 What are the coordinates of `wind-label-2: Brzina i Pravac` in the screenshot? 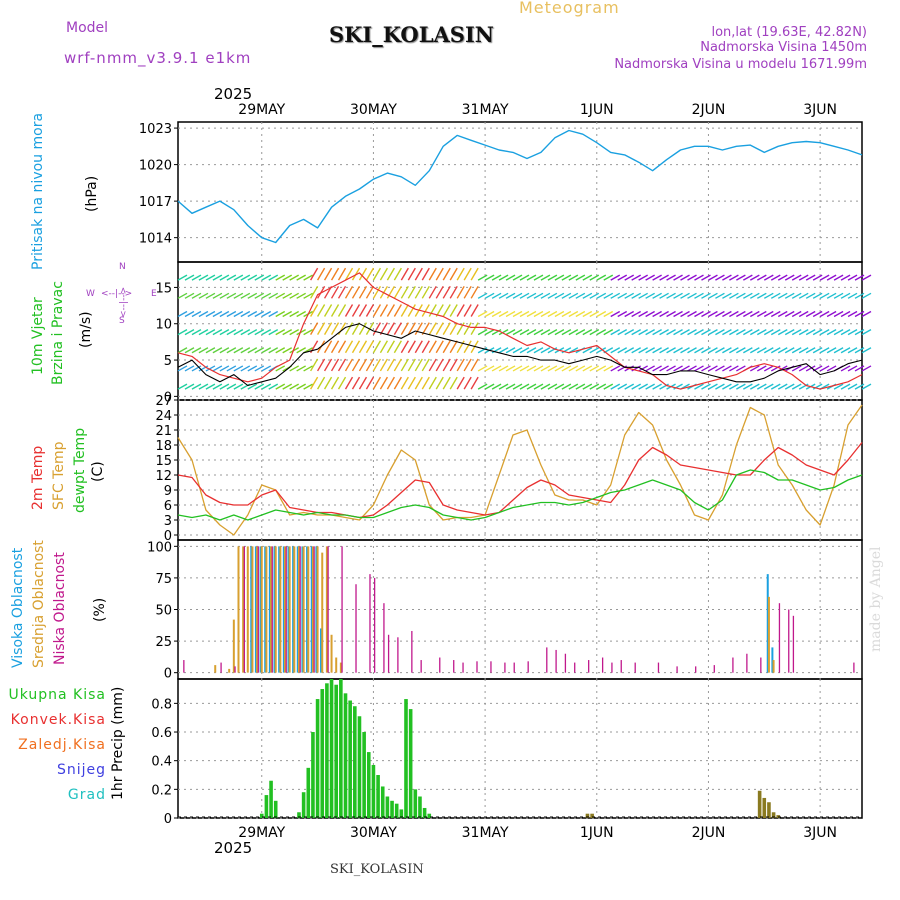 It's located at (58, 333).